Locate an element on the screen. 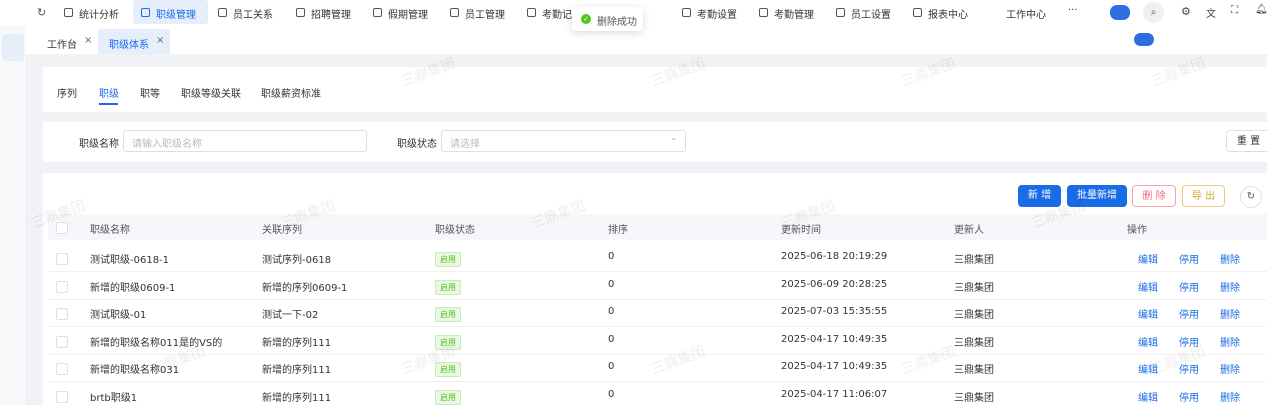 The width and height of the screenshot is (1267, 405). cell: brtb职级1 is located at coordinates (114, 398).